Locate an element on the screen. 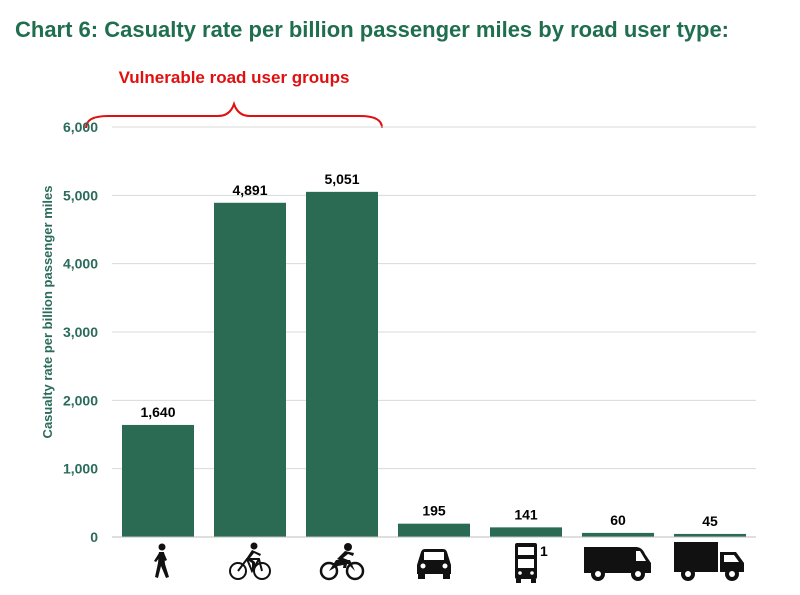 This screenshot has width=800, height=595. y-tick-label: 0 is located at coordinates (94, 537).